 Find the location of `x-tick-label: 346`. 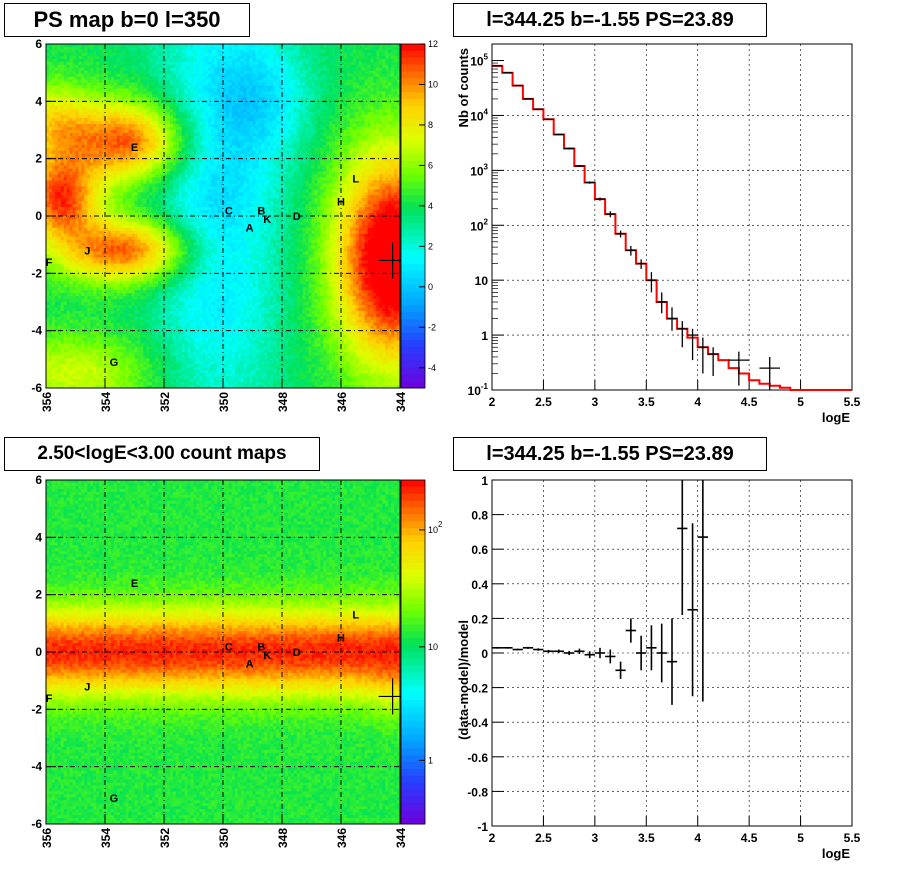

x-tick-label: 346 is located at coordinates (342, 838).